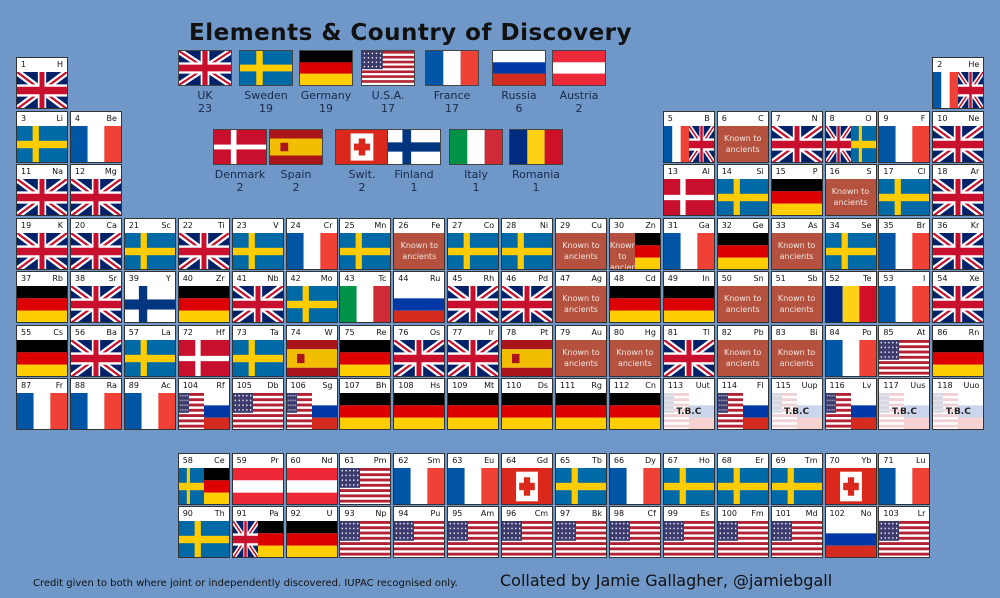  Describe the element at coordinates (473, 461) in the screenshot. I see `element-header: 63 Eu` at that location.